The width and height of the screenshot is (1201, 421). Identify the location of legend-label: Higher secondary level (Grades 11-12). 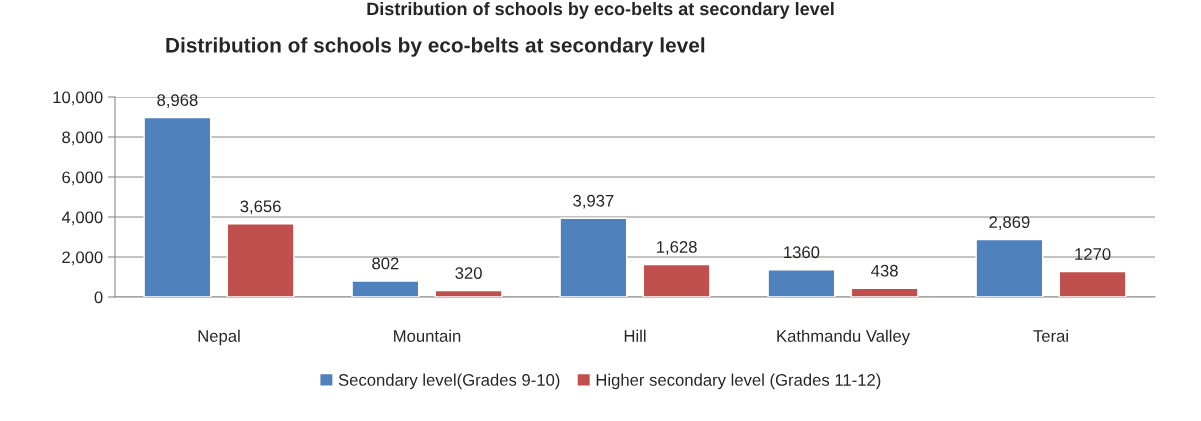
(738, 381).